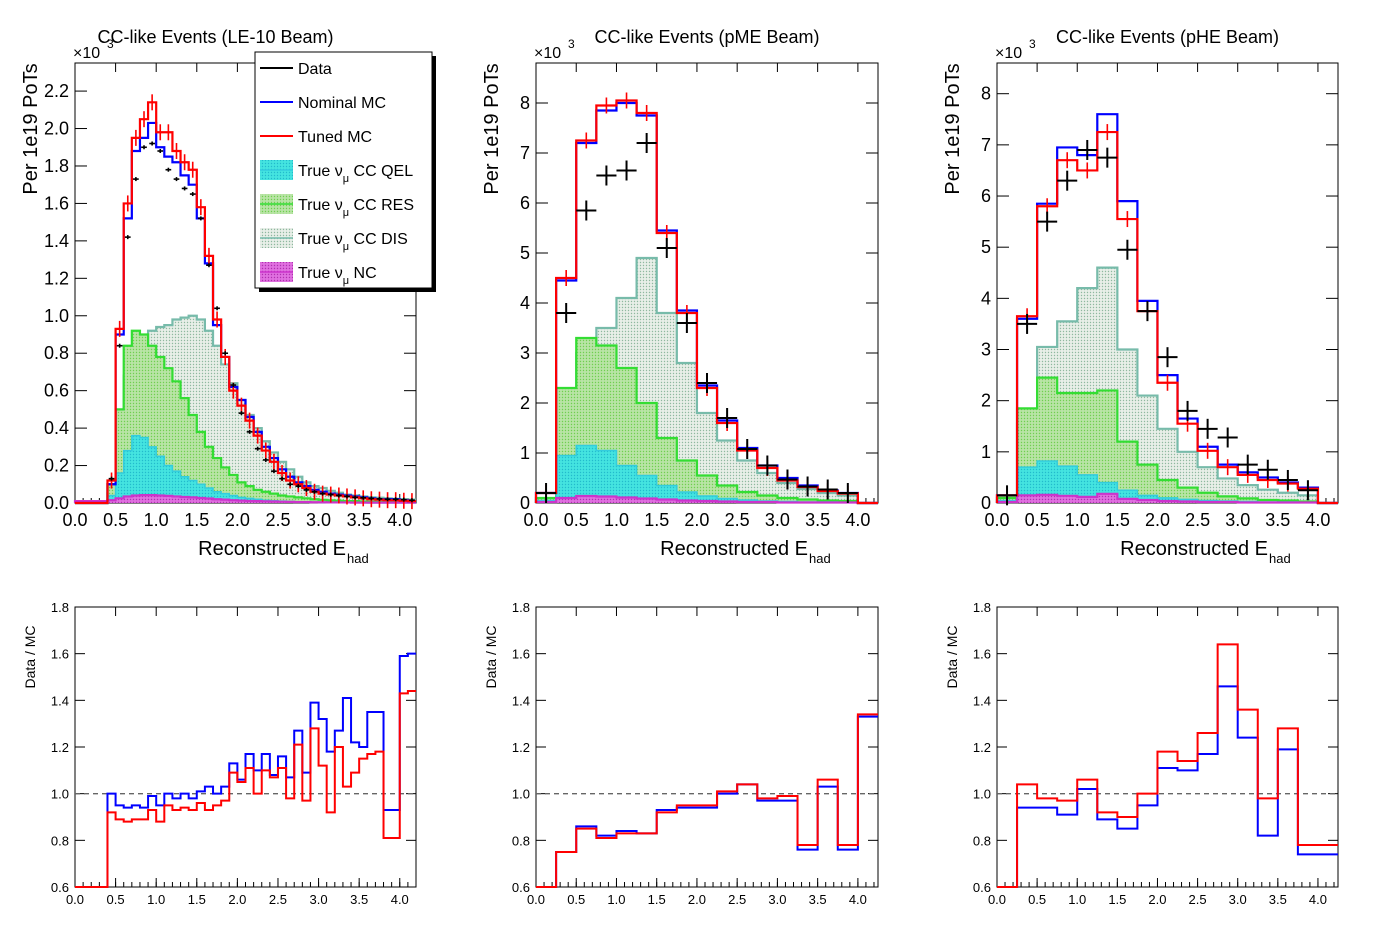 Image resolution: width=1396 pixels, height=951 pixels. I want to click on ratio-xtick-label: 3.5, so click(1278, 899).